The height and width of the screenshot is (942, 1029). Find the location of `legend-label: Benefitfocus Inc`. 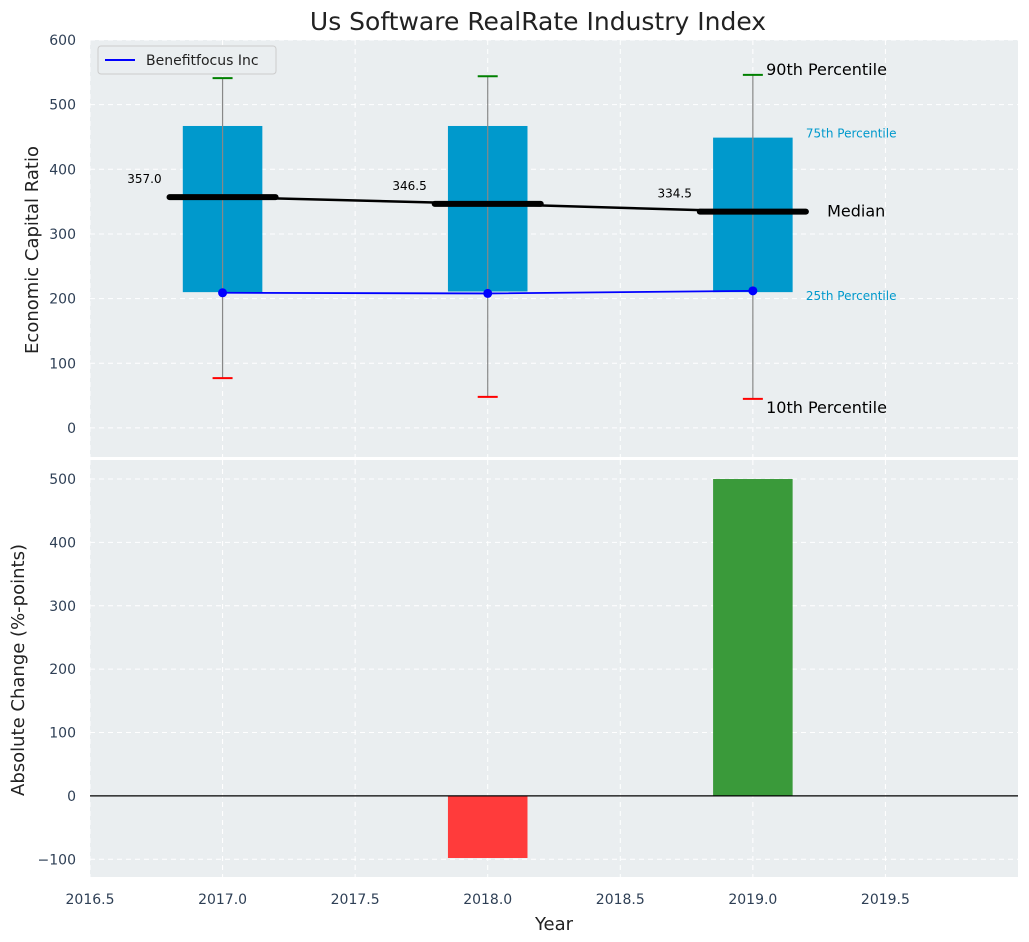

legend-label: Benefitfocus Inc is located at coordinates (202, 61).